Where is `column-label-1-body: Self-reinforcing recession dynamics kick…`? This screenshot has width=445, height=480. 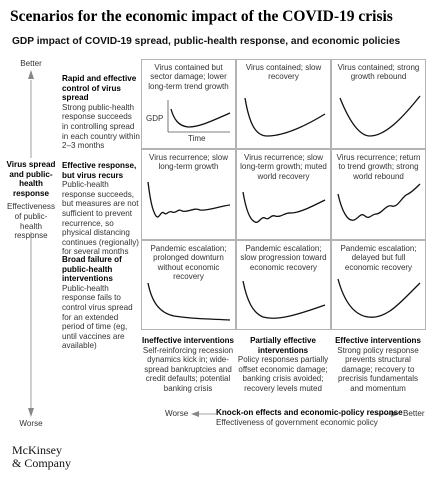
column-label-1-body: Self-reinforcing recession dynamics kick… is located at coordinates (188, 369).